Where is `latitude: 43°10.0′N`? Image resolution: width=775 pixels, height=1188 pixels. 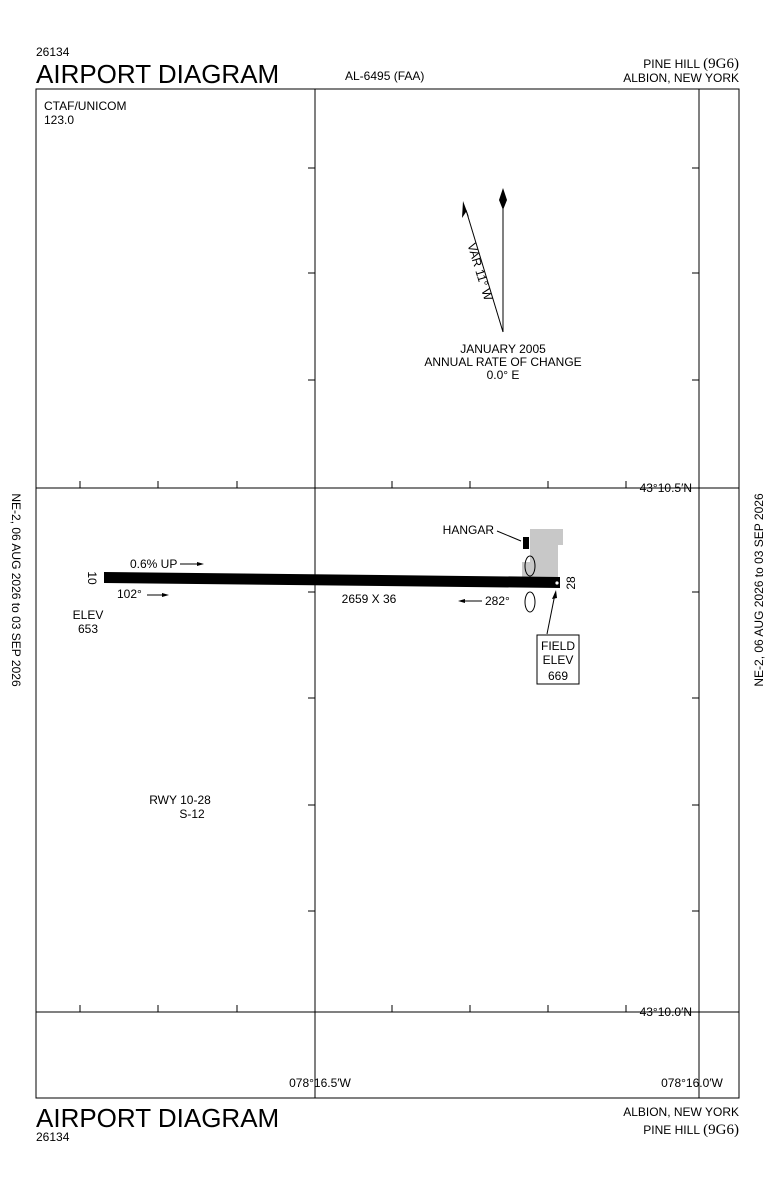
latitude: 43°10.0′N is located at coordinates (666, 1012).